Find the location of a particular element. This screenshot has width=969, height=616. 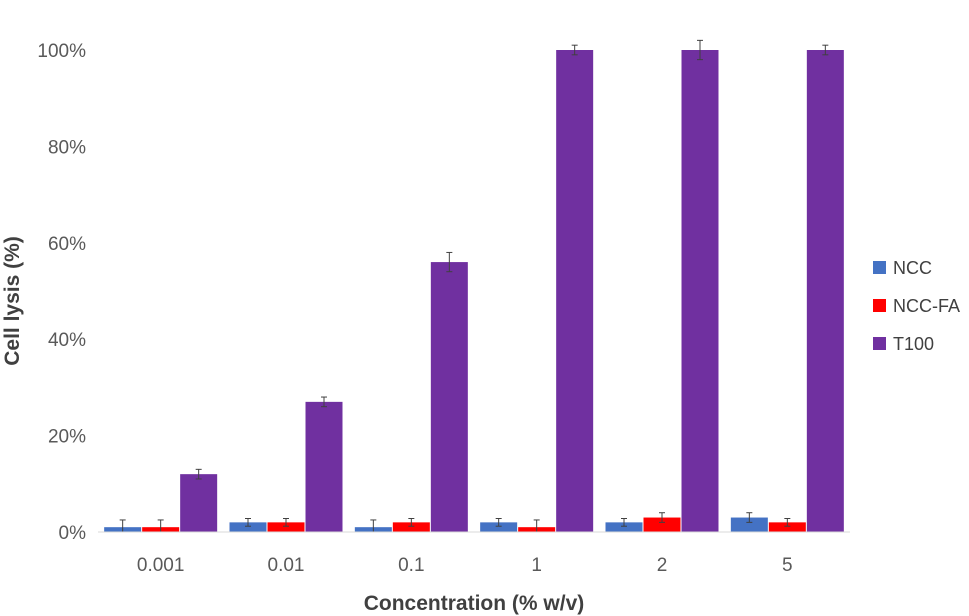

legend-item-ncc: NCC is located at coordinates (902, 268).